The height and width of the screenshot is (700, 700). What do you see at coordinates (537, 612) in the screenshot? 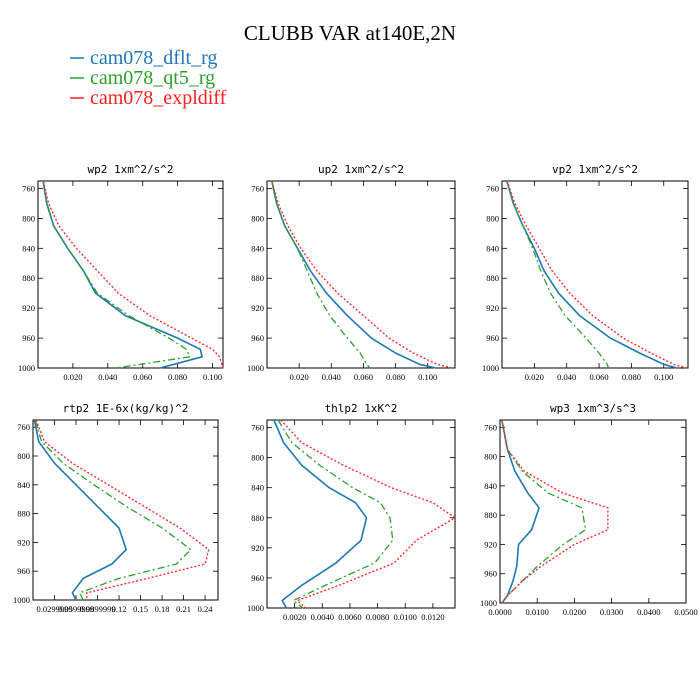
I see `x-tick-label: 0.0100` at bounding box center [537, 612].